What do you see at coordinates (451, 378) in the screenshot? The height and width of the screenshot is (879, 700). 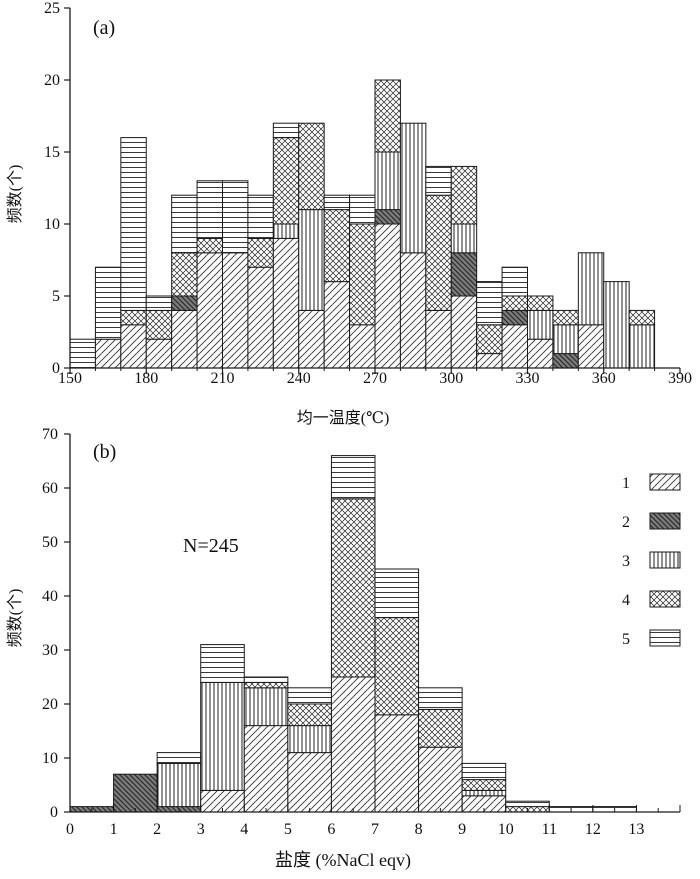 I see `x-tick-label-a-5: 300` at bounding box center [451, 378].